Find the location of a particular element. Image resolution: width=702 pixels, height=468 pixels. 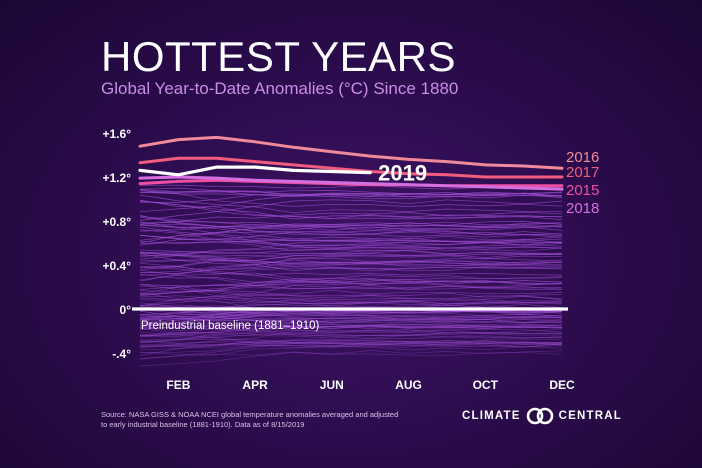

y-tick-label: +1.2° is located at coordinates (117, 178).